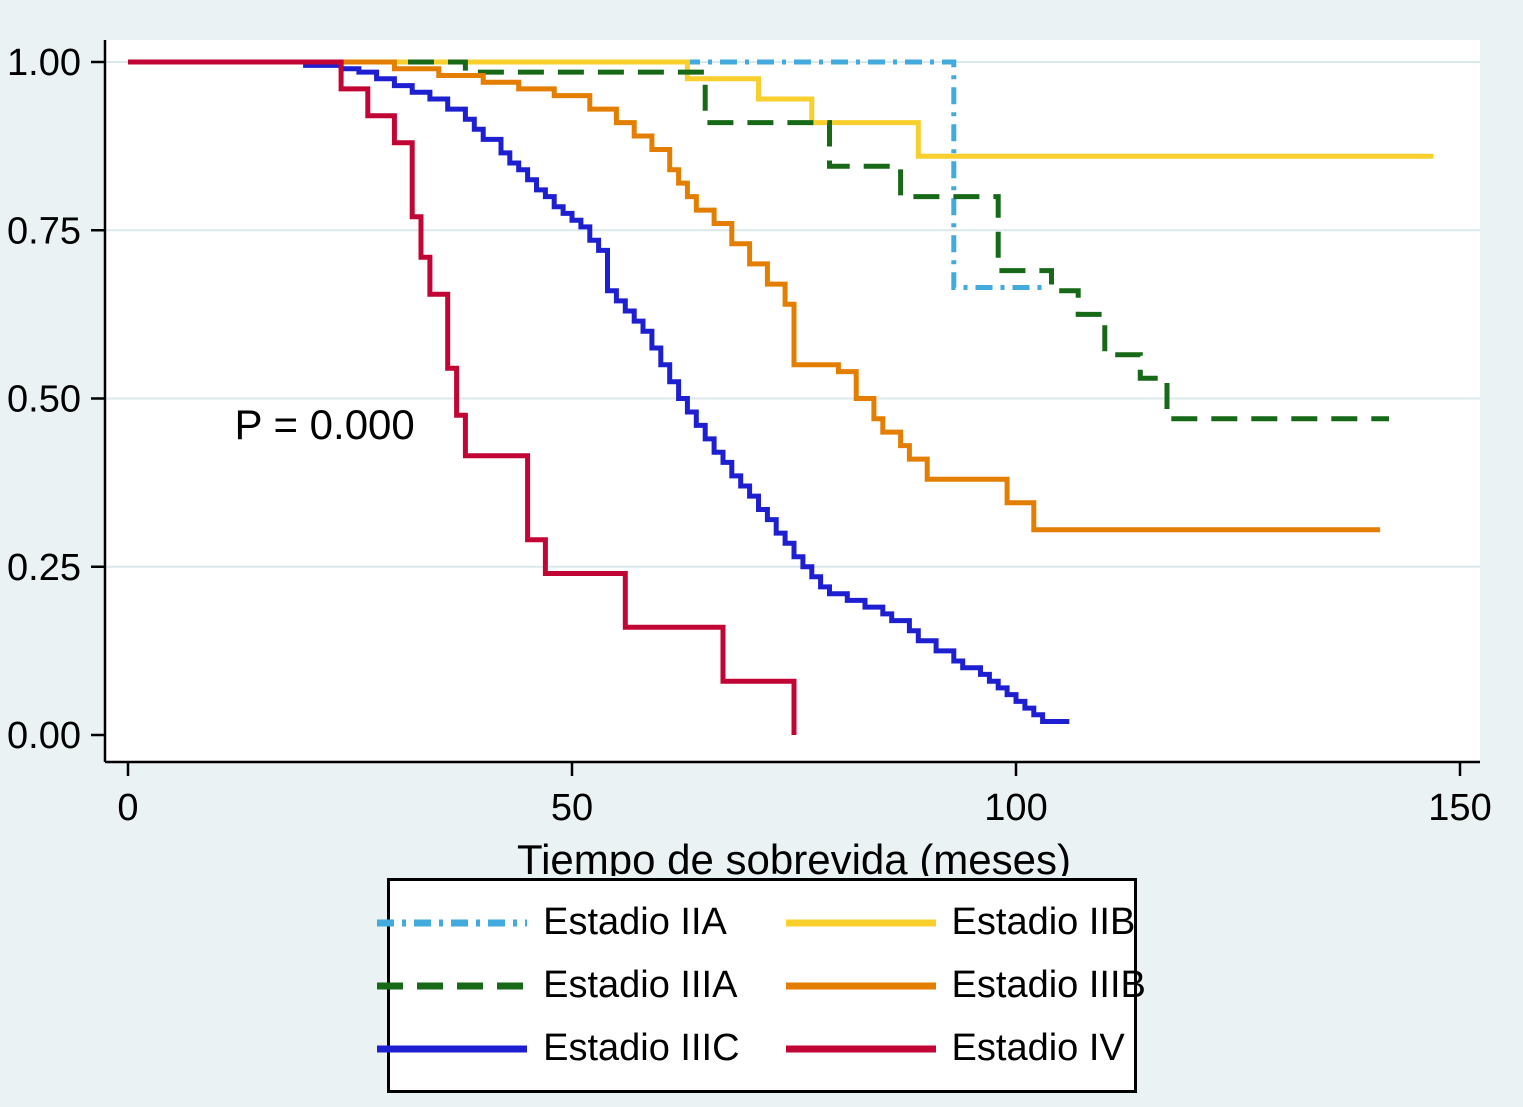 The image size is (1523, 1107). What do you see at coordinates (641, 1048) in the screenshot?
I see `legend-label: Estadio IIIC` at bounding box center [641, 1048].